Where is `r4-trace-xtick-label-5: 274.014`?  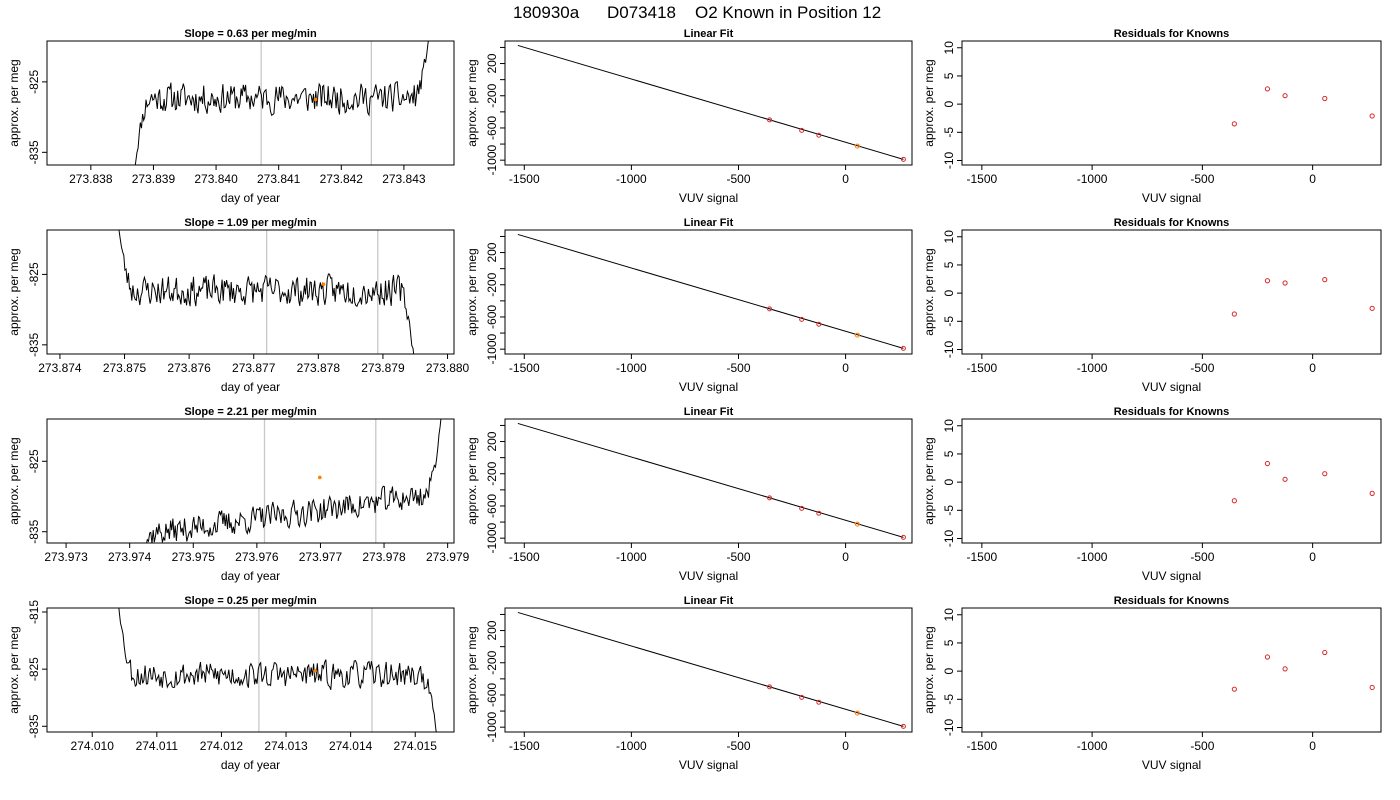
r4-trace-xtick-label-5: 274.014 is located at coordinates (351, 746).